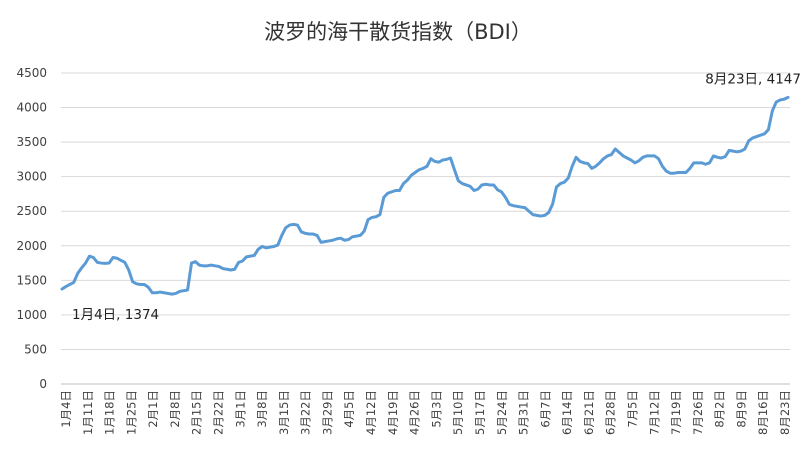 The width and height of the screenshot is (807, 463). What do you see at coordinates (131, 412) in the screenshot?
I see `x-tick-label: 1月25日` at bounding box center [131, 412].